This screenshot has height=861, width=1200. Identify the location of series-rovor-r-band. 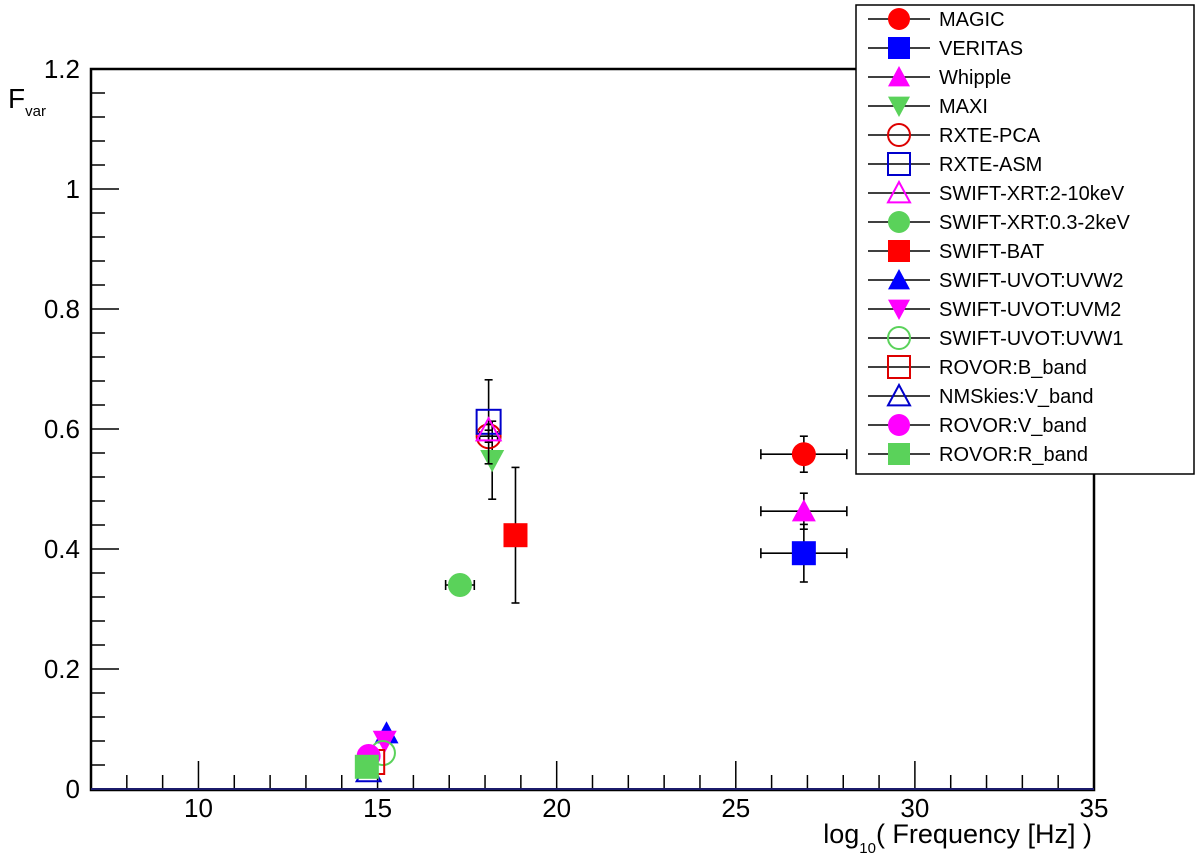
(366, 766).